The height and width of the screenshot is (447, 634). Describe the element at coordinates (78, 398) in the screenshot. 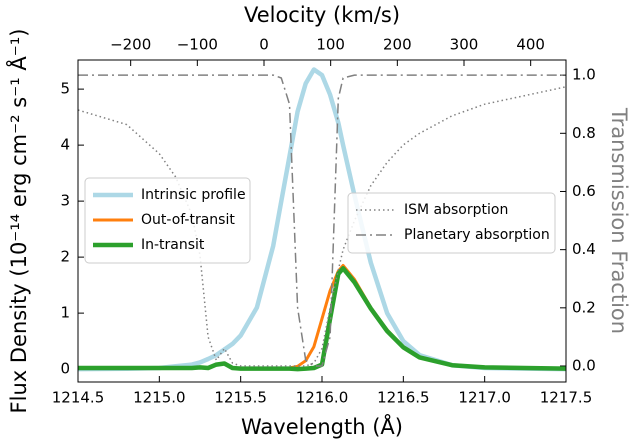

I see `x-tick-label: 1214.5` at that location.